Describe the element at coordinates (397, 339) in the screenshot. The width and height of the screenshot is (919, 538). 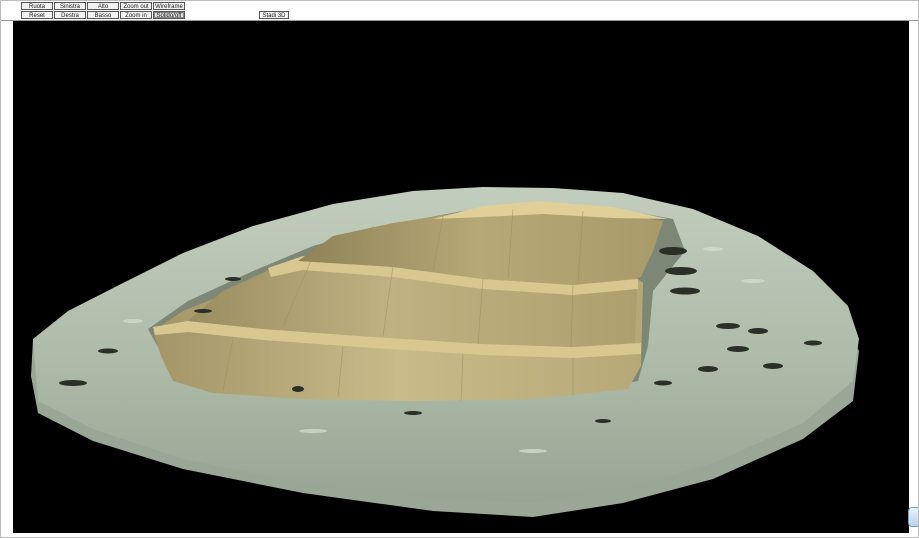
I see `pit-bench-lower` at that location.